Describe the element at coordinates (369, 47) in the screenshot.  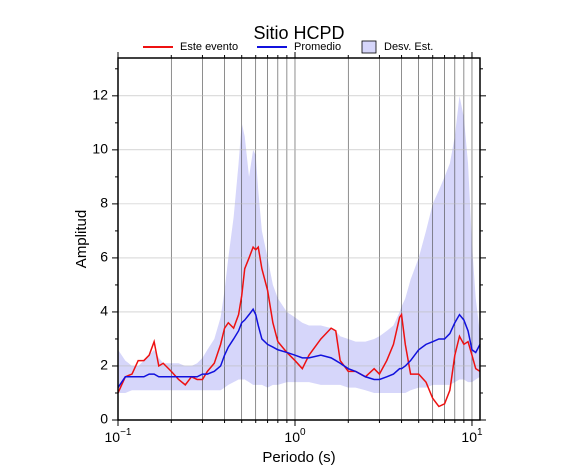
I see `legend-swatch` at that location.